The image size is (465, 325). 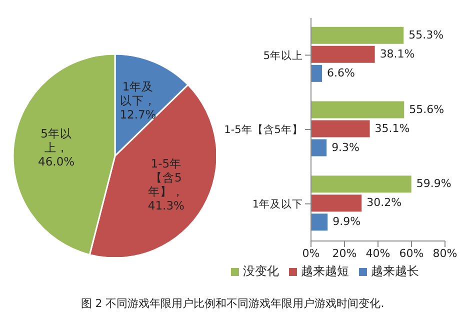 What do you see at coordinates (397, 53) in the screenshot?
I see `data-label: 38.1%` at bounding box center [397, 53].